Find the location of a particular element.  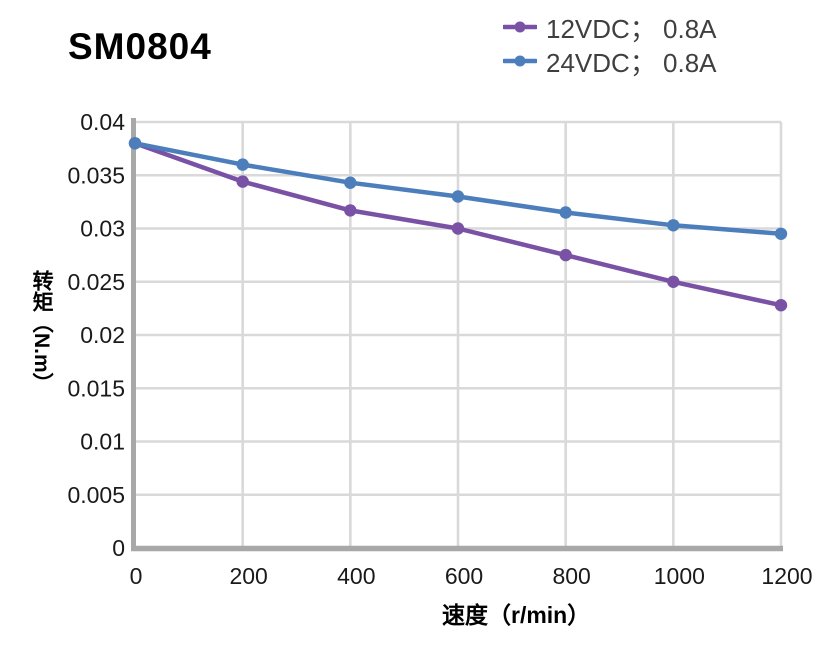

chart-title: SM0804 is located at coordinates (140, 46).